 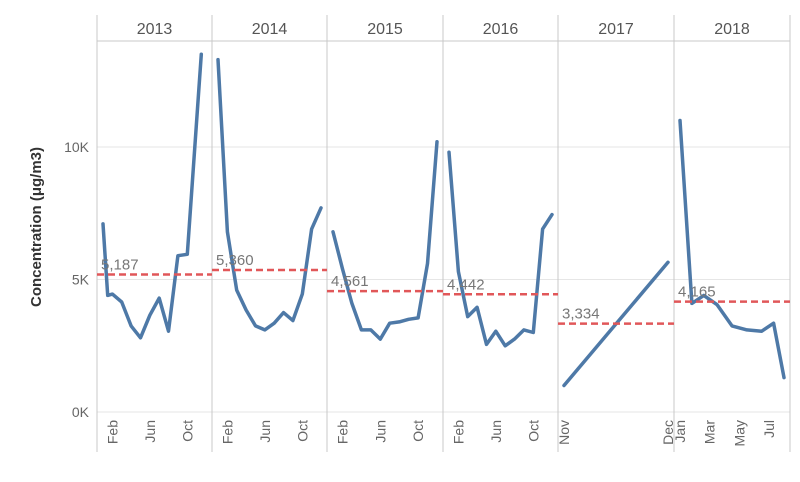 What do you see at coordinates (155, 29) in the screenshot?
I see `year-label: 2013` at bounding box center [155, 29].